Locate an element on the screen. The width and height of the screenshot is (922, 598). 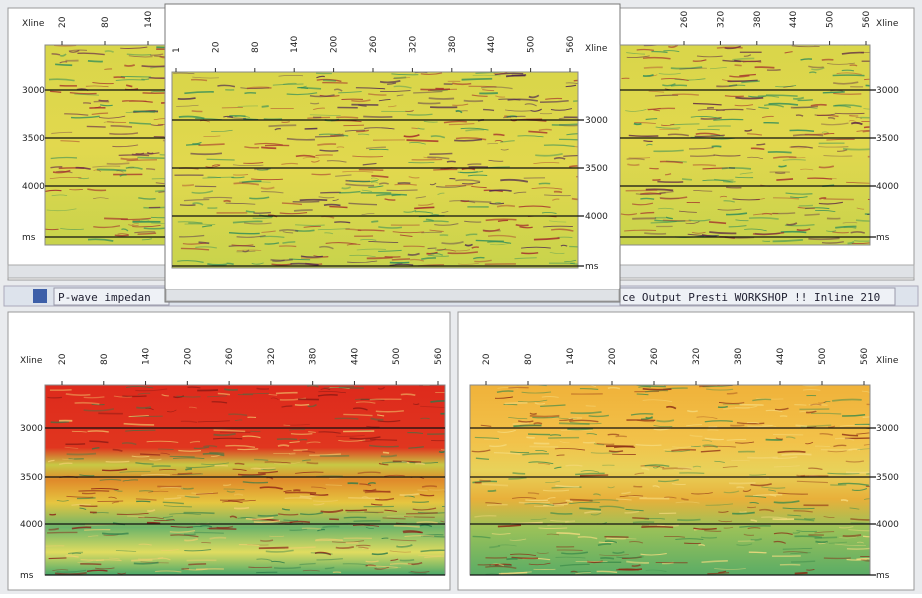
x-tick-label: 440 is located at coordinates (492, 44).